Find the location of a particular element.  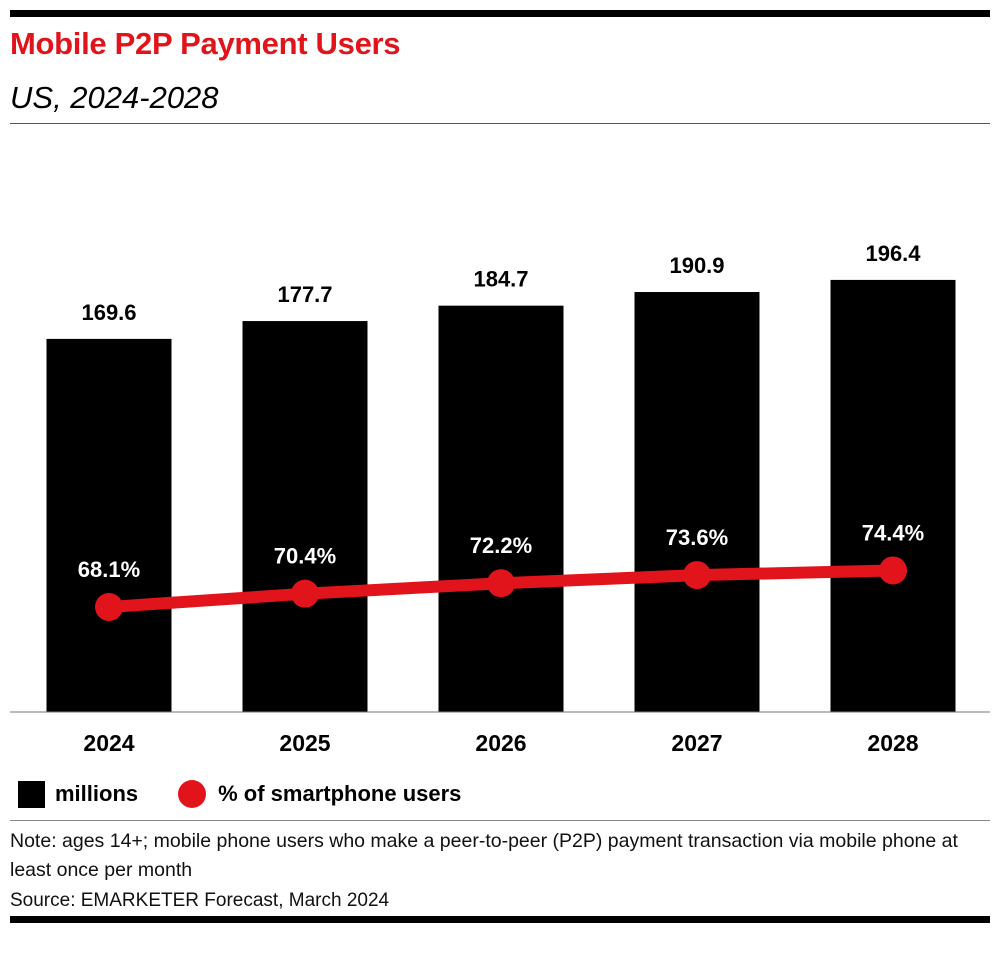

line-point-2027 is located at coordinates (697, 575).